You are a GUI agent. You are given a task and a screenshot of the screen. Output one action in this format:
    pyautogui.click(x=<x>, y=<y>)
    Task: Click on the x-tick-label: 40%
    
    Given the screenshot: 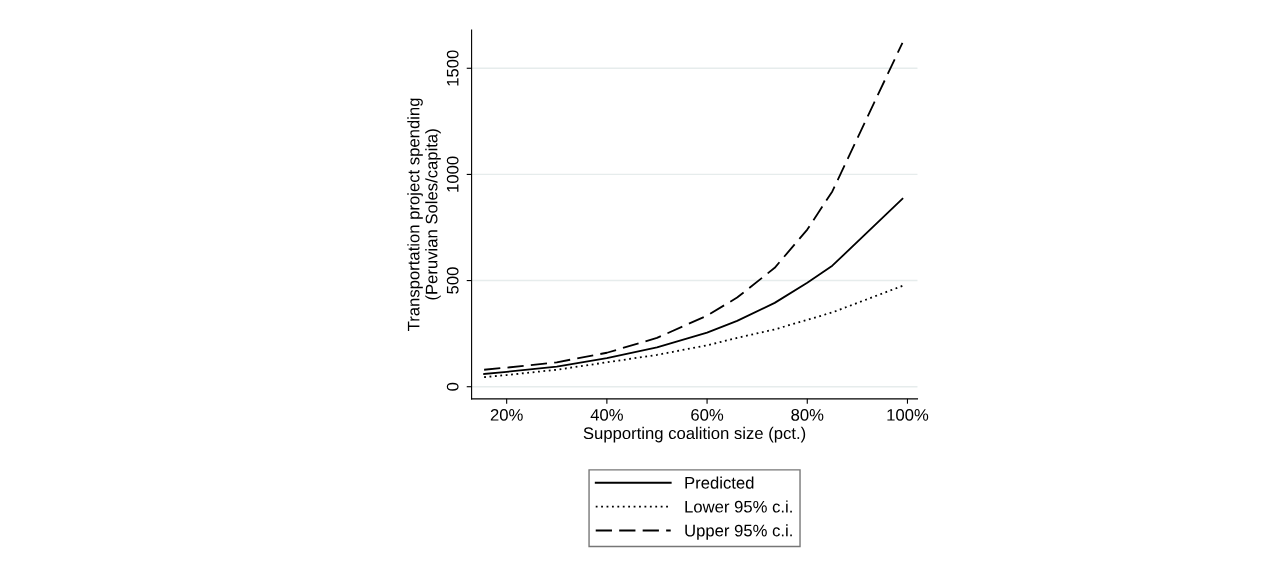 What is the action you would take?
    pyautogui.click(x=606, y=414)
    